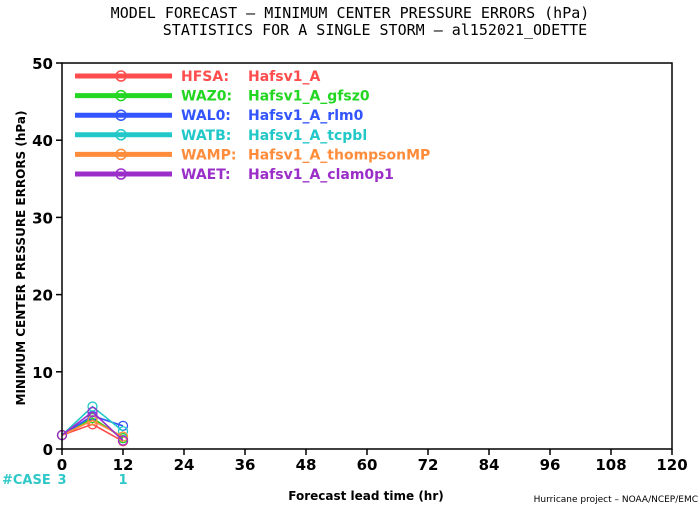  Describe the element at coordinates (26, 480) in the screenshot. I see `case-label: #CASE` at that location.